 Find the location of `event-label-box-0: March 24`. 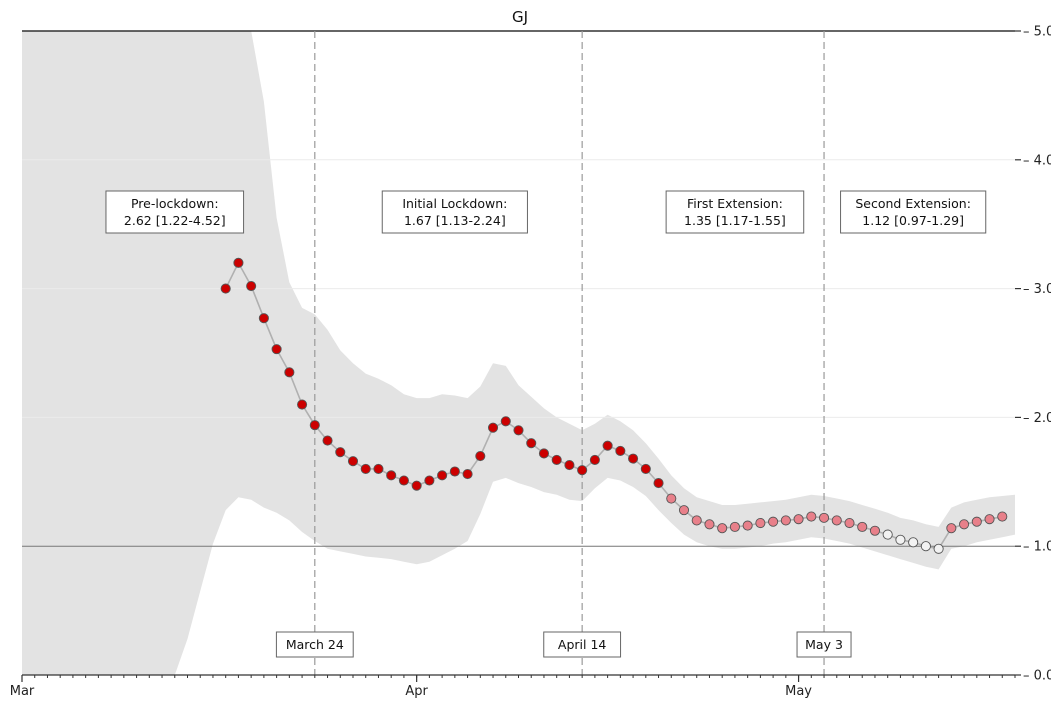

event-label-box-0: March 24 is located at coordinates (314, 644).